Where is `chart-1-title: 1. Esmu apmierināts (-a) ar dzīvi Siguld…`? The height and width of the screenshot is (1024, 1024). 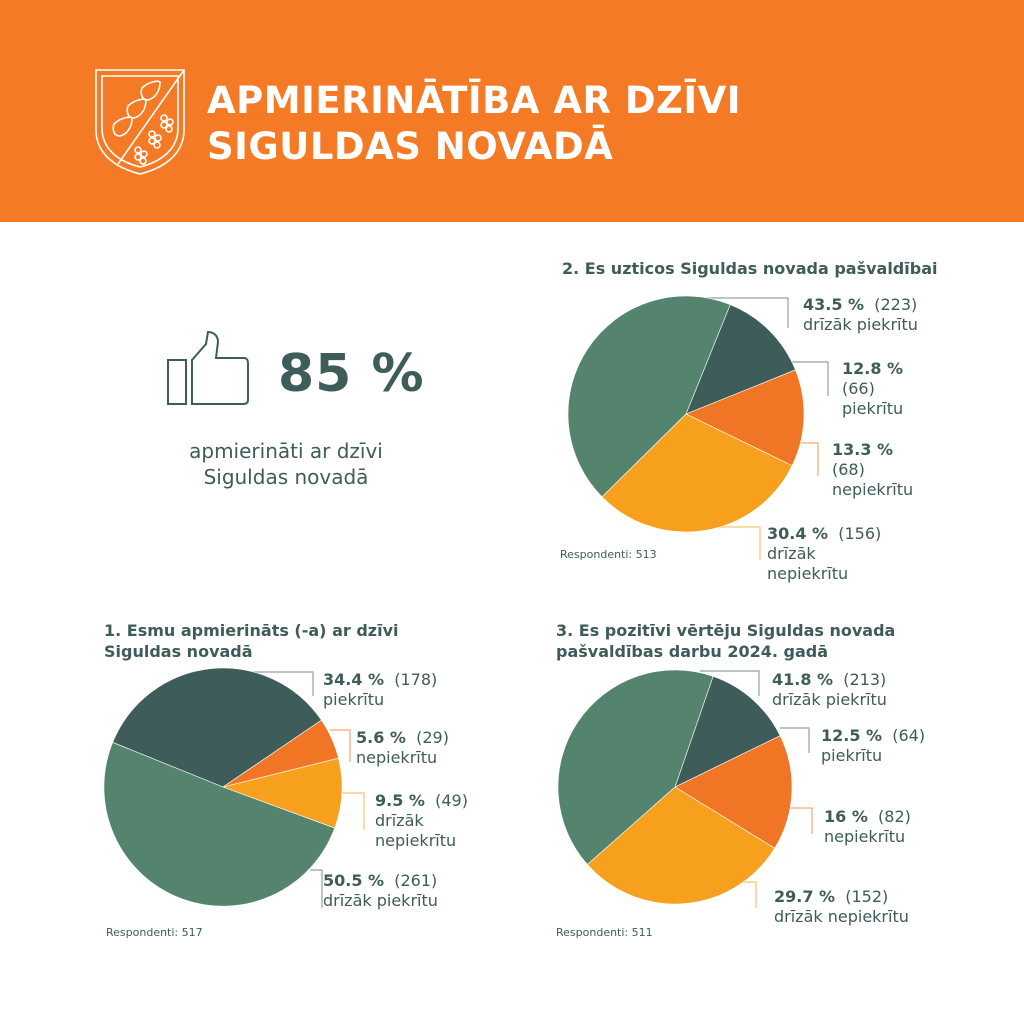 chart-1-title: 1. Esmu apmierināts (-a) ar dzīvi Siguld… is located at coordinates (251, 641).